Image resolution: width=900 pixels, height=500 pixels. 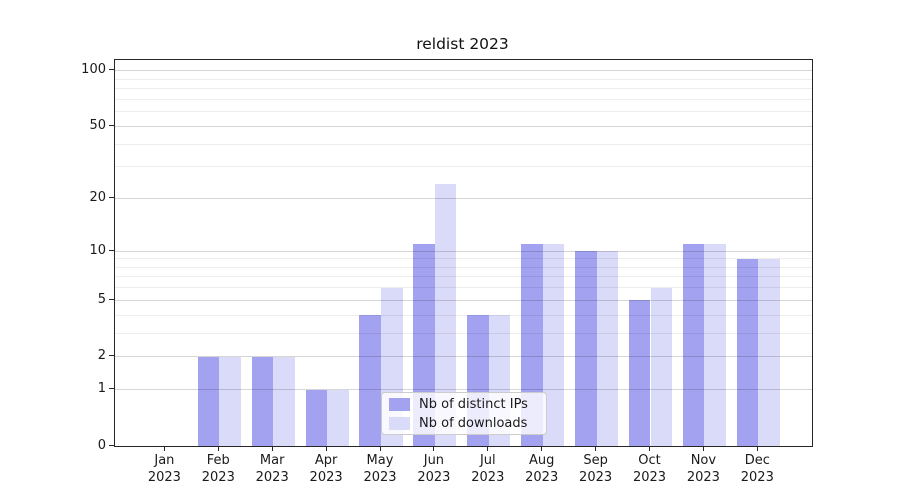 I want to click on x-tick-label-jul: Jul 2023, so click(x=488, y=469).